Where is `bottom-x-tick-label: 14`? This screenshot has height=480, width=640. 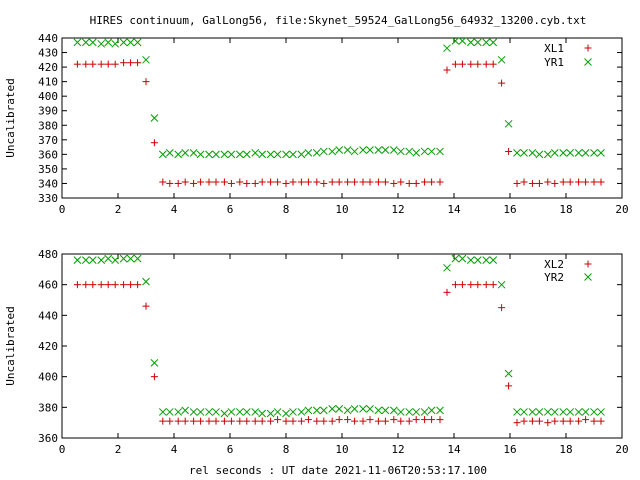
bottom-x-tick-label: 14 is located at coordinates (454, 449).